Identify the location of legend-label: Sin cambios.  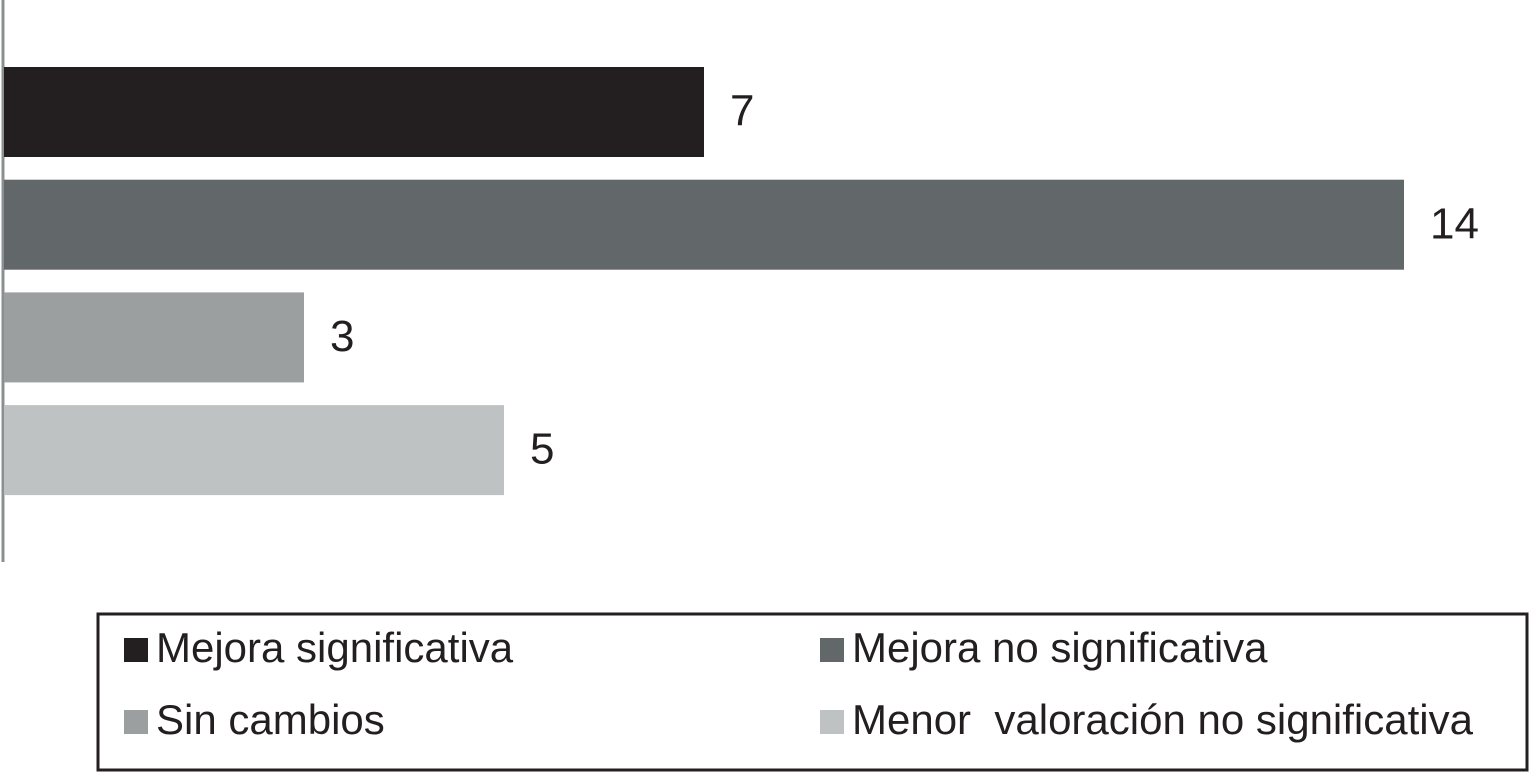
(270, 719).